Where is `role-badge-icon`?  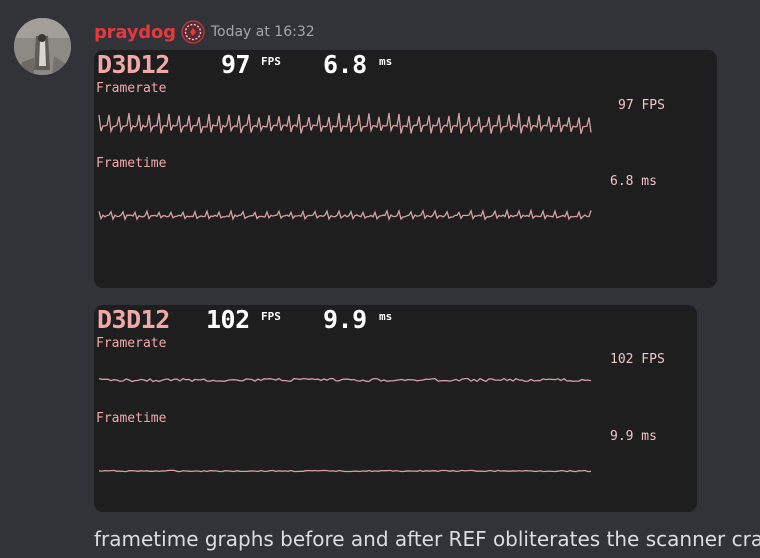
role-badge-icon is located at coordinates (193, 32).